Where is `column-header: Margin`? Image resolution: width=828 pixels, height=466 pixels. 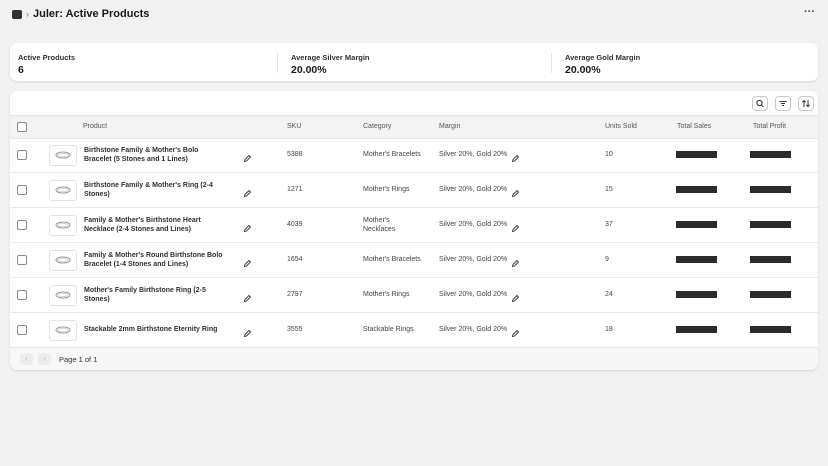 column-header: Margin is located at coordinates (450, 126).